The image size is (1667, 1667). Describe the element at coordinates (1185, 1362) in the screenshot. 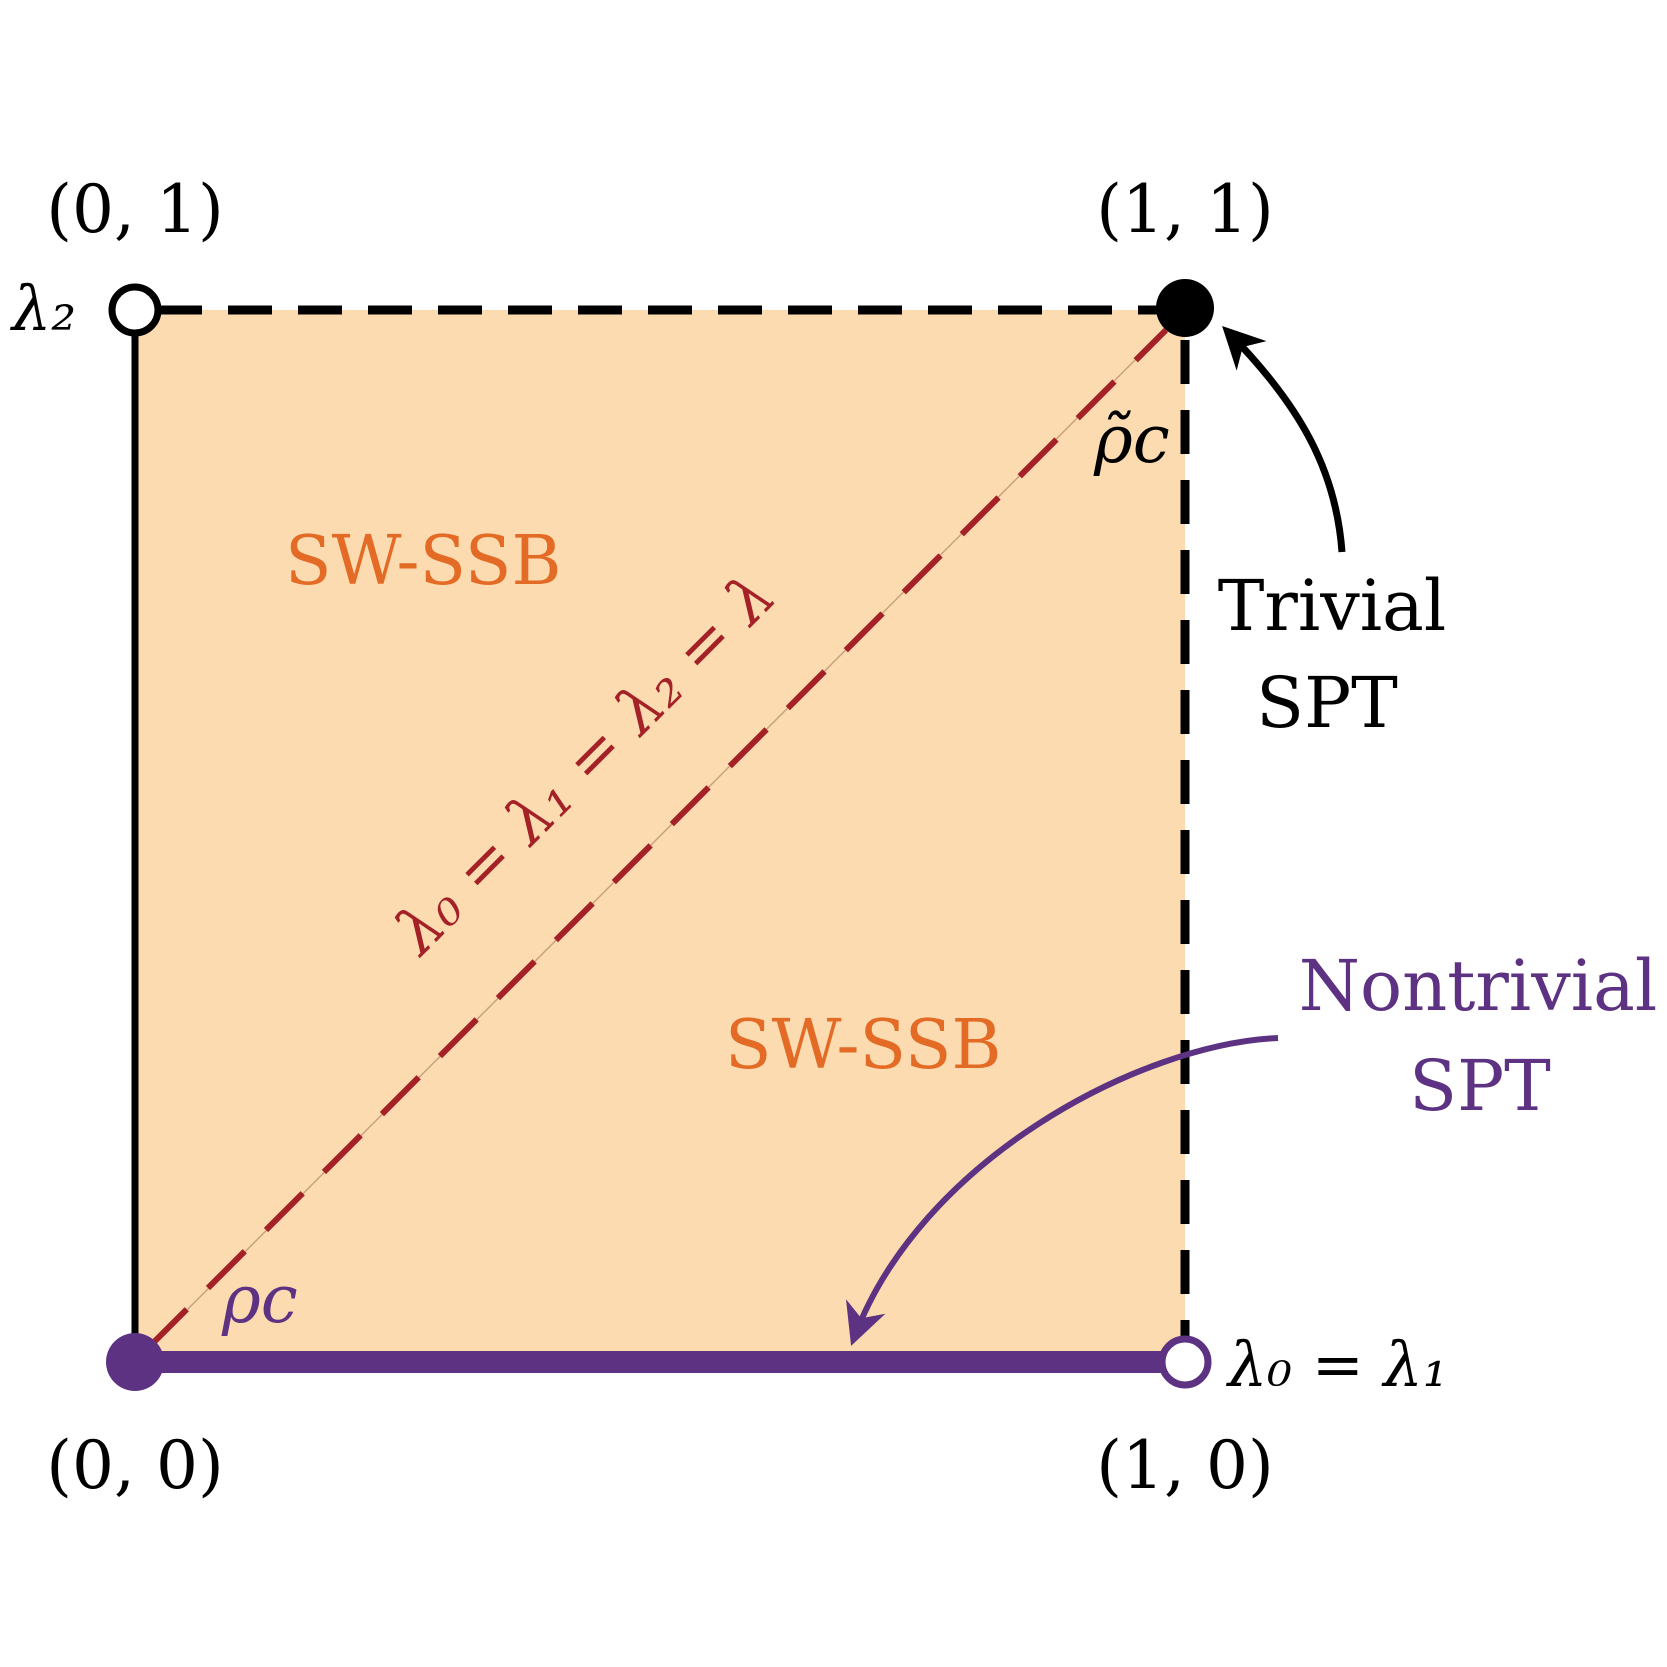

I see `corner-point-bottom-right` at that location.